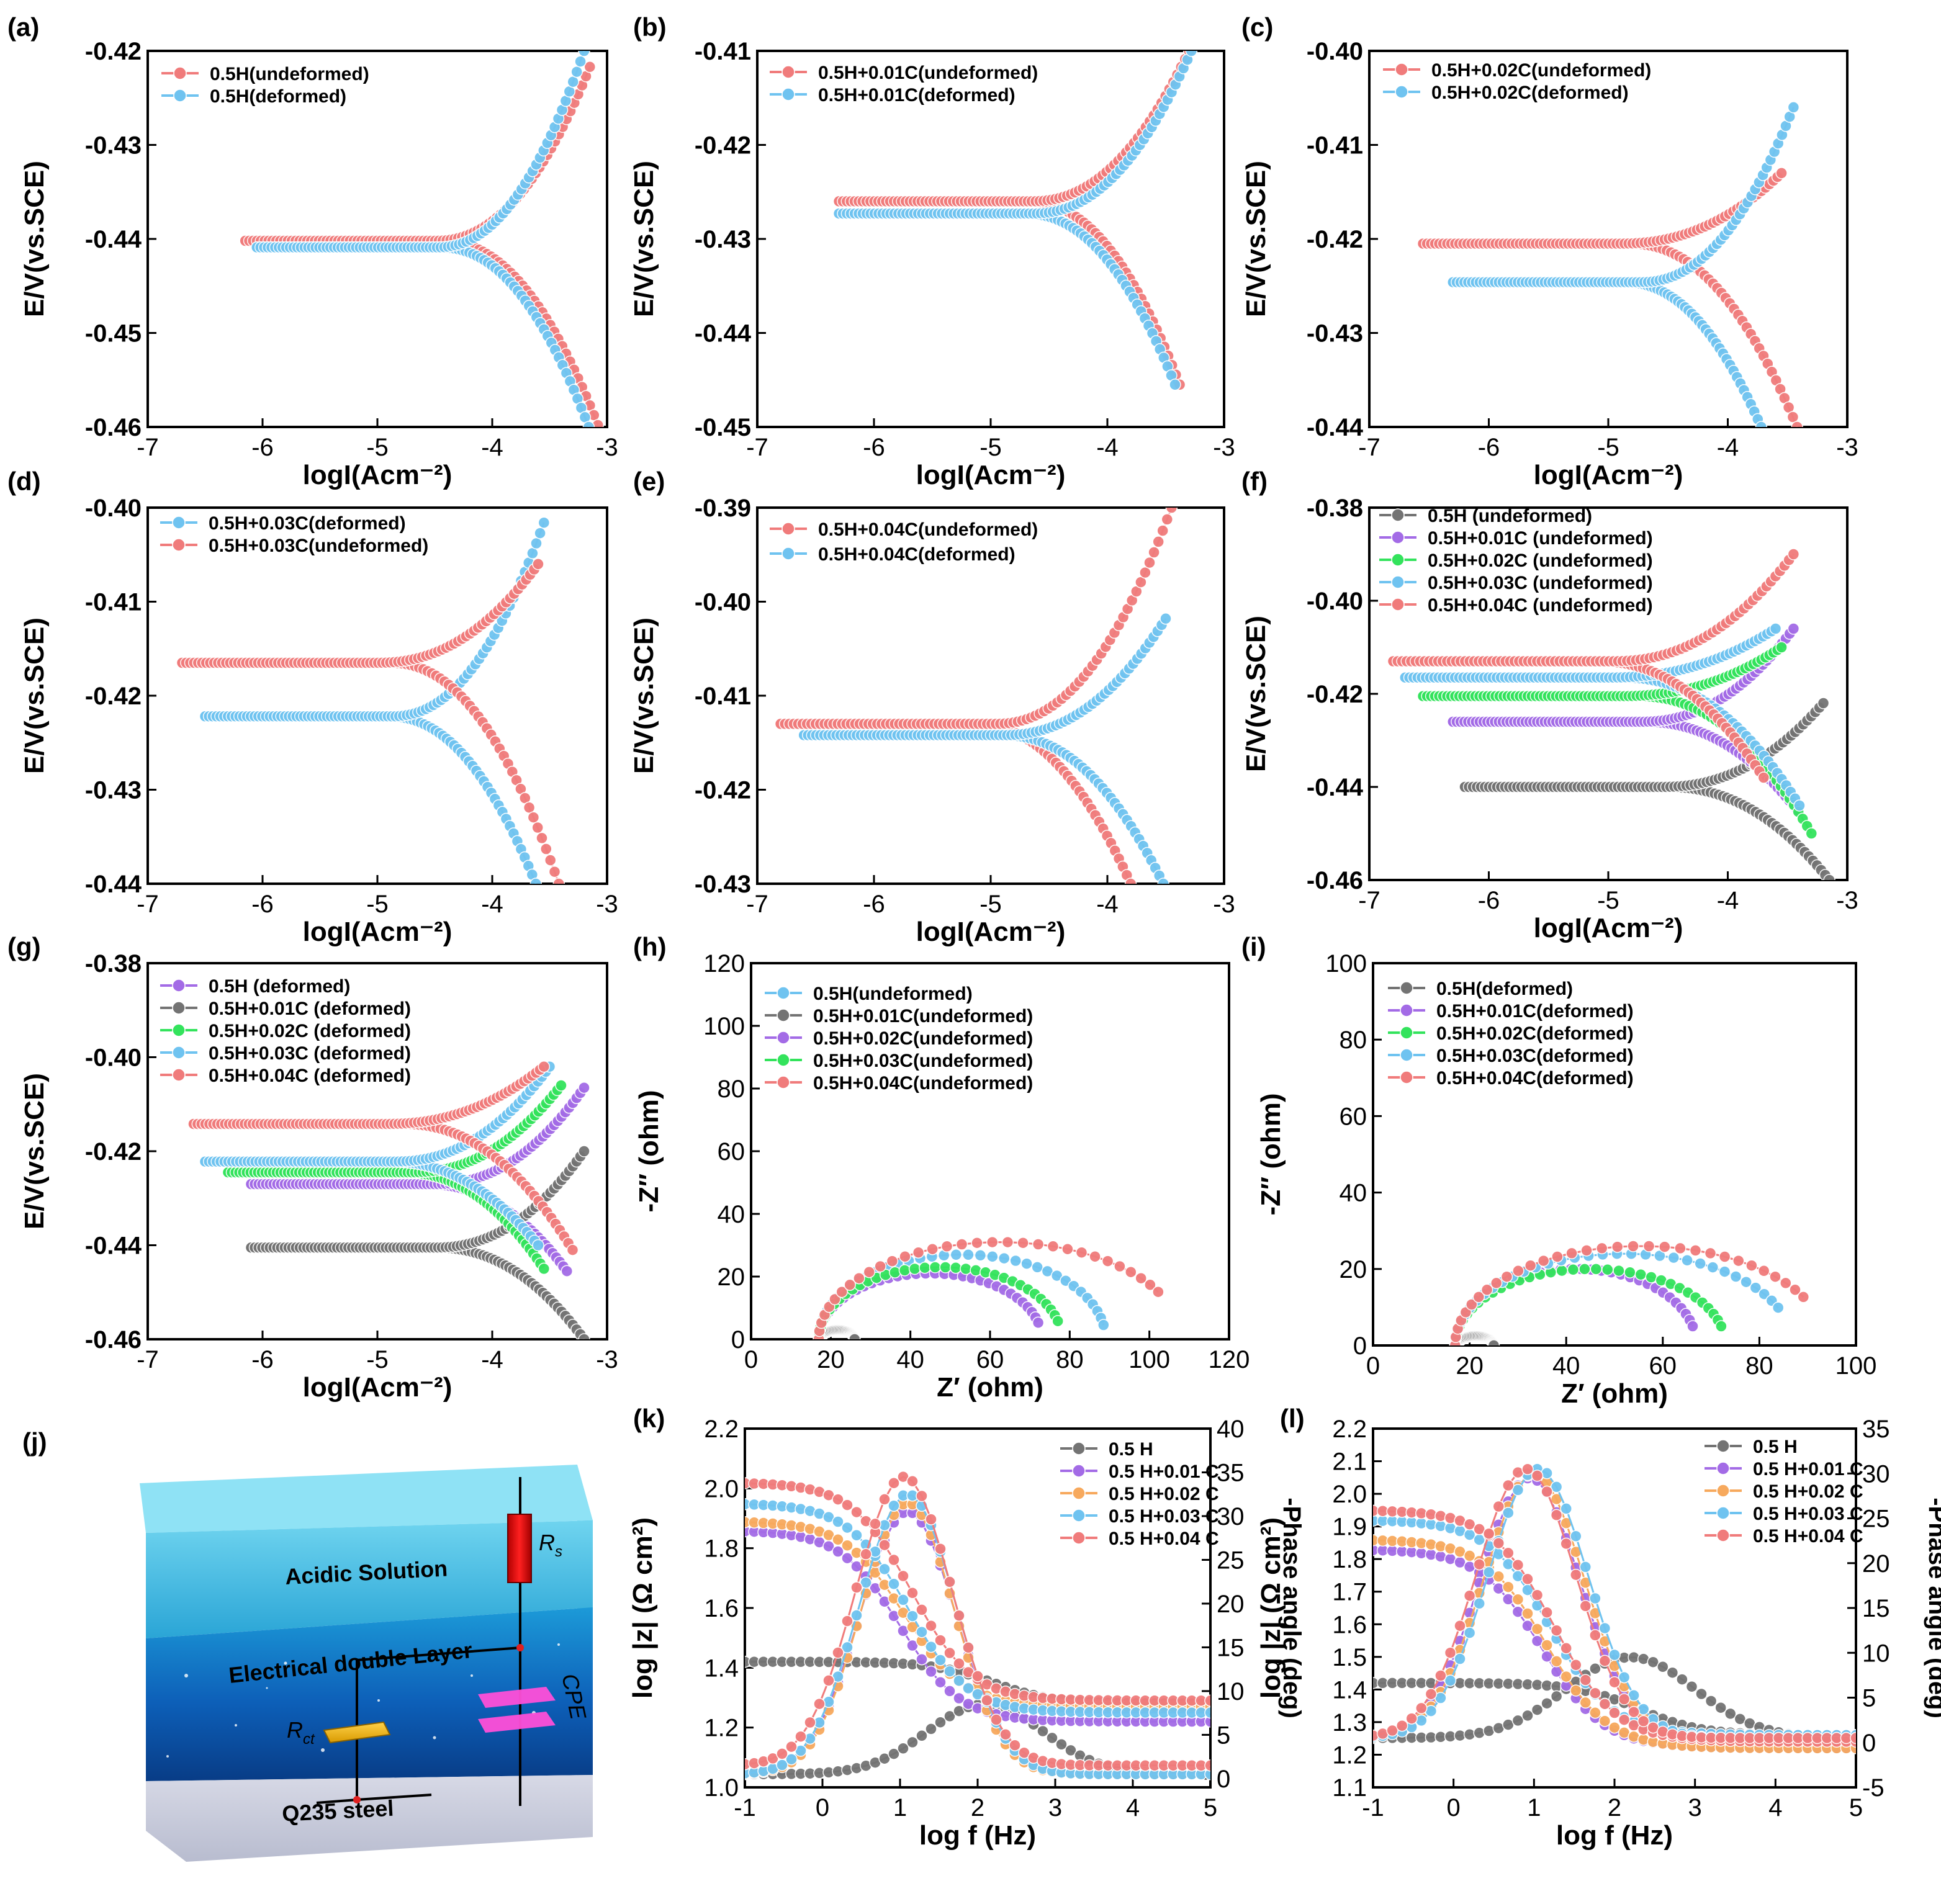  Describe the element at coordinates (745, 1808) in the screenshot. I see `x-tick-label: -1` at that location.